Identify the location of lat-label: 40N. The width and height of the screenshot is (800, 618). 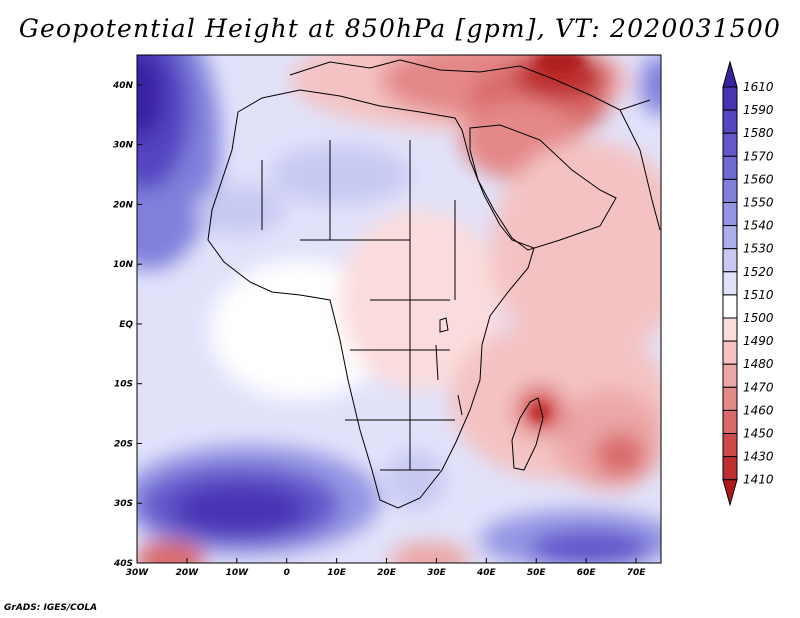
(123, 86).